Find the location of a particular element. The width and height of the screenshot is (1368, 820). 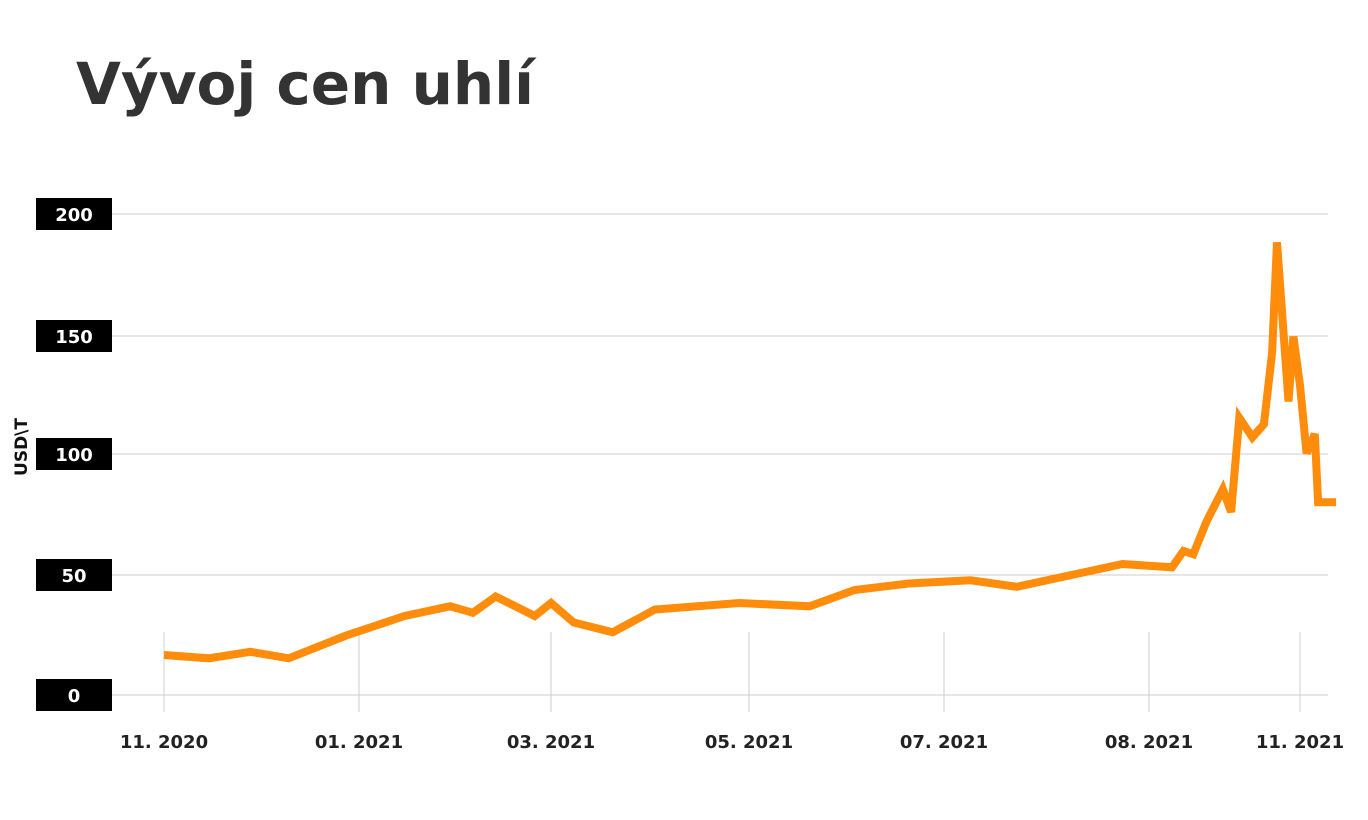

y-axis-ticks: 200 150 100 50 0 is located at coordinates (74, 454).